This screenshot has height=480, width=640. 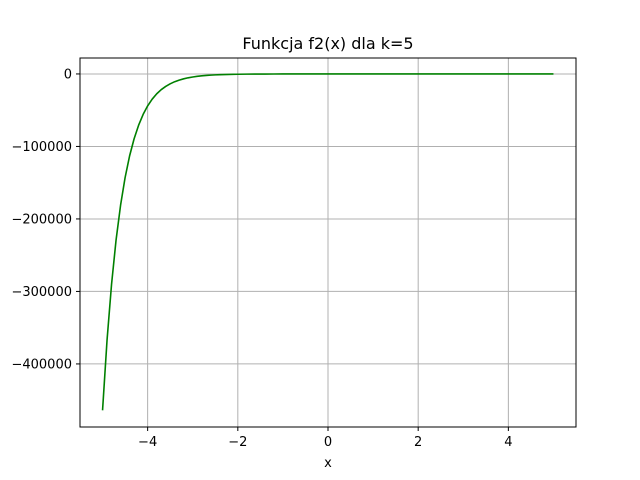 What do you see at coordinates (237, 442) in the screenshot?
I see `x-tick-label: −2` at bounding box center [237, 442].